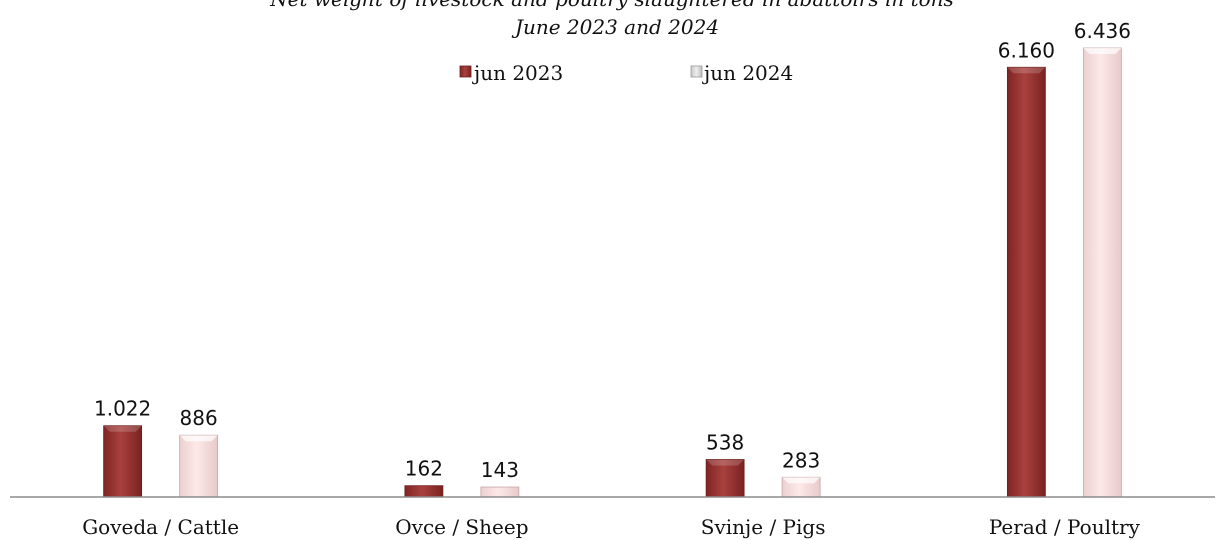 This screenshot has width=1225, height=540. What do you see at coordinates (696, 71) in the screenshot?
I see `legend-swatch-jun-2024` at bounding box center [696, 71].